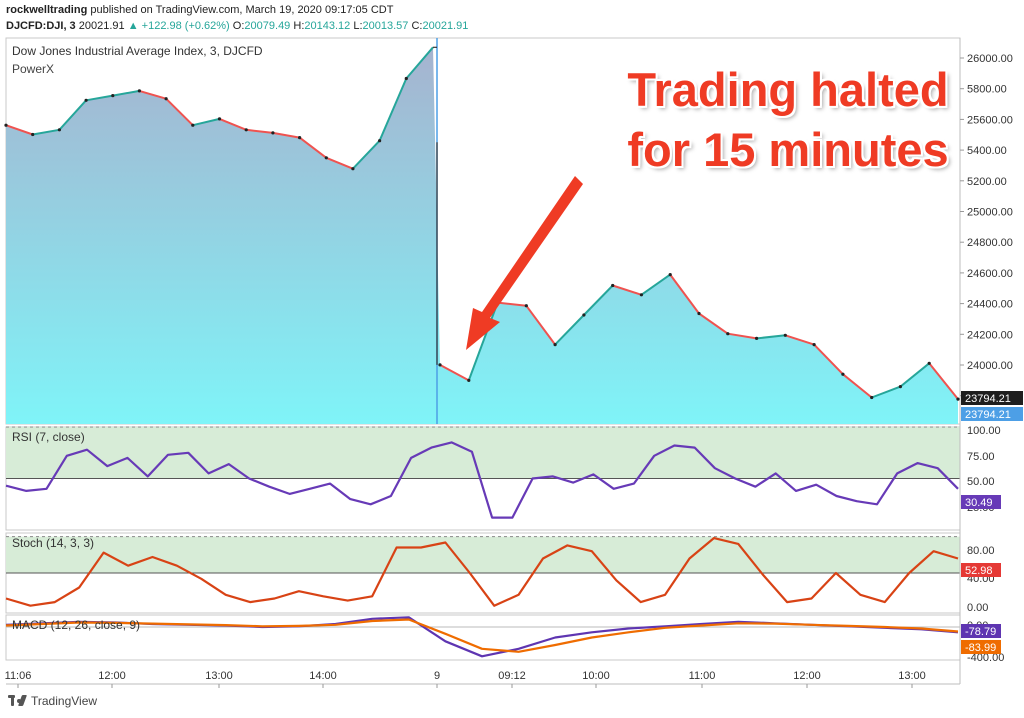 The width and height of the screenshot is (1024, 718). Describe the element at coordinates (981, 457) in the screenshot. I see `rsi-tick-label: 75.00` at that location.